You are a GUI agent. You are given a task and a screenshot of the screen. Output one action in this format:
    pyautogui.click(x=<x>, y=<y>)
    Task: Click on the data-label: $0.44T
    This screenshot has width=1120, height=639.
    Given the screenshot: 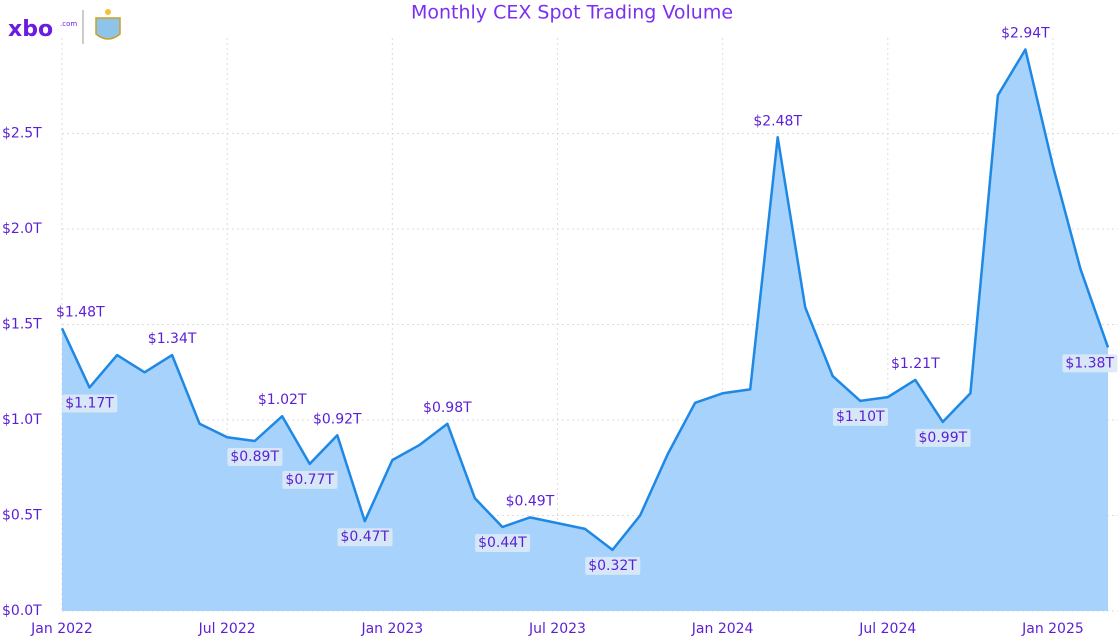 What is the action you would take?
    pyautogui.click(x=502, y=543)
    